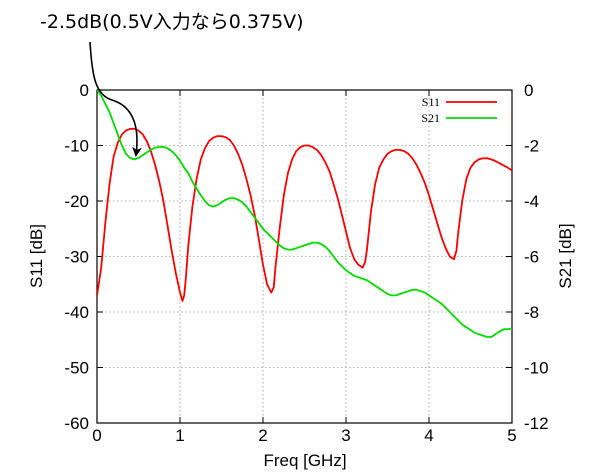 This screenshot has height=476, width=600. I want to click on y-right-tick-label: -12, so click(536, 423).